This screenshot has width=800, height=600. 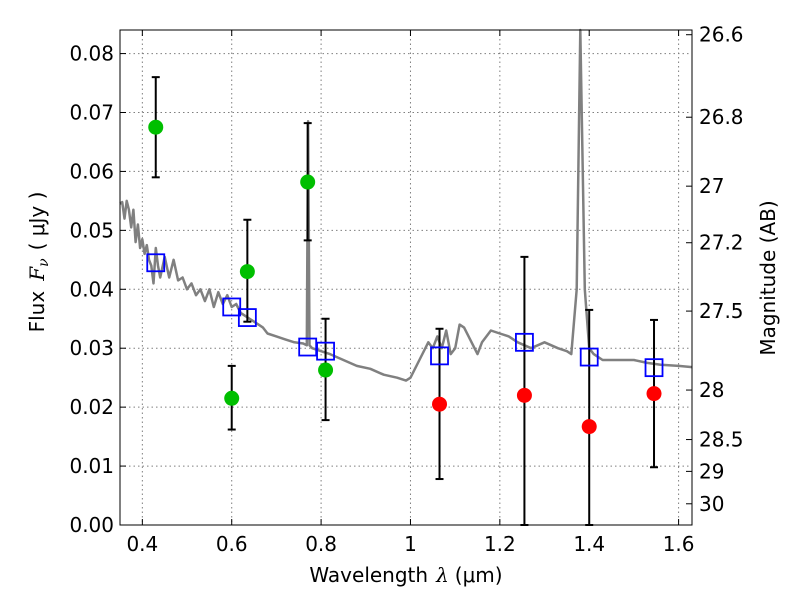 I want to click on x-tick-label: 1.2, so click(x=500, y=544).